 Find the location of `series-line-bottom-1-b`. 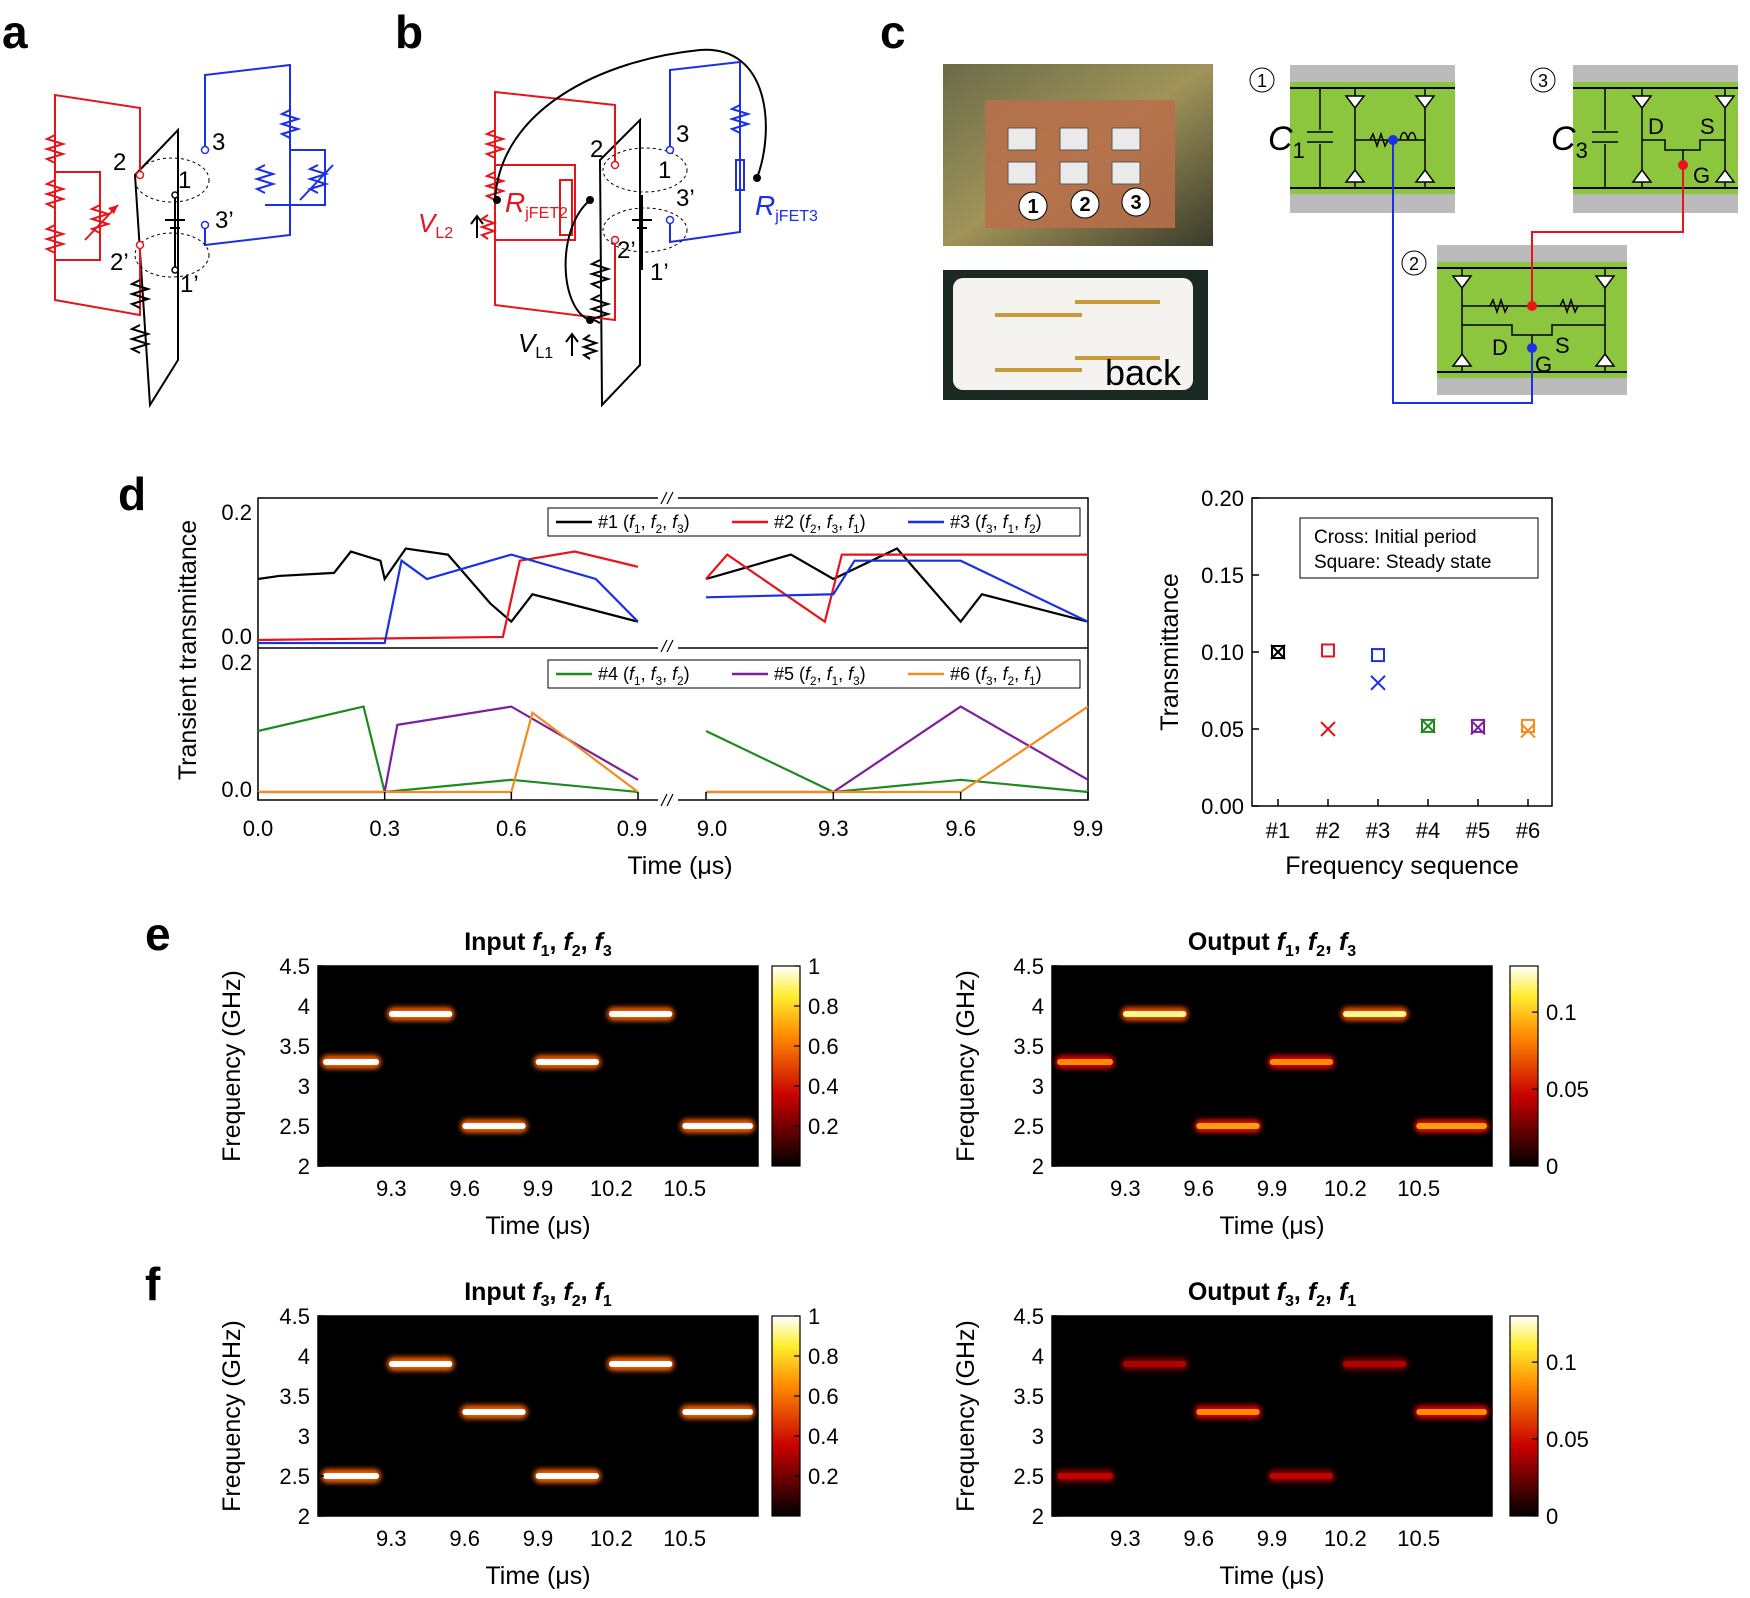

series-line-bottom-1-b is located at coordinates (897, 749).